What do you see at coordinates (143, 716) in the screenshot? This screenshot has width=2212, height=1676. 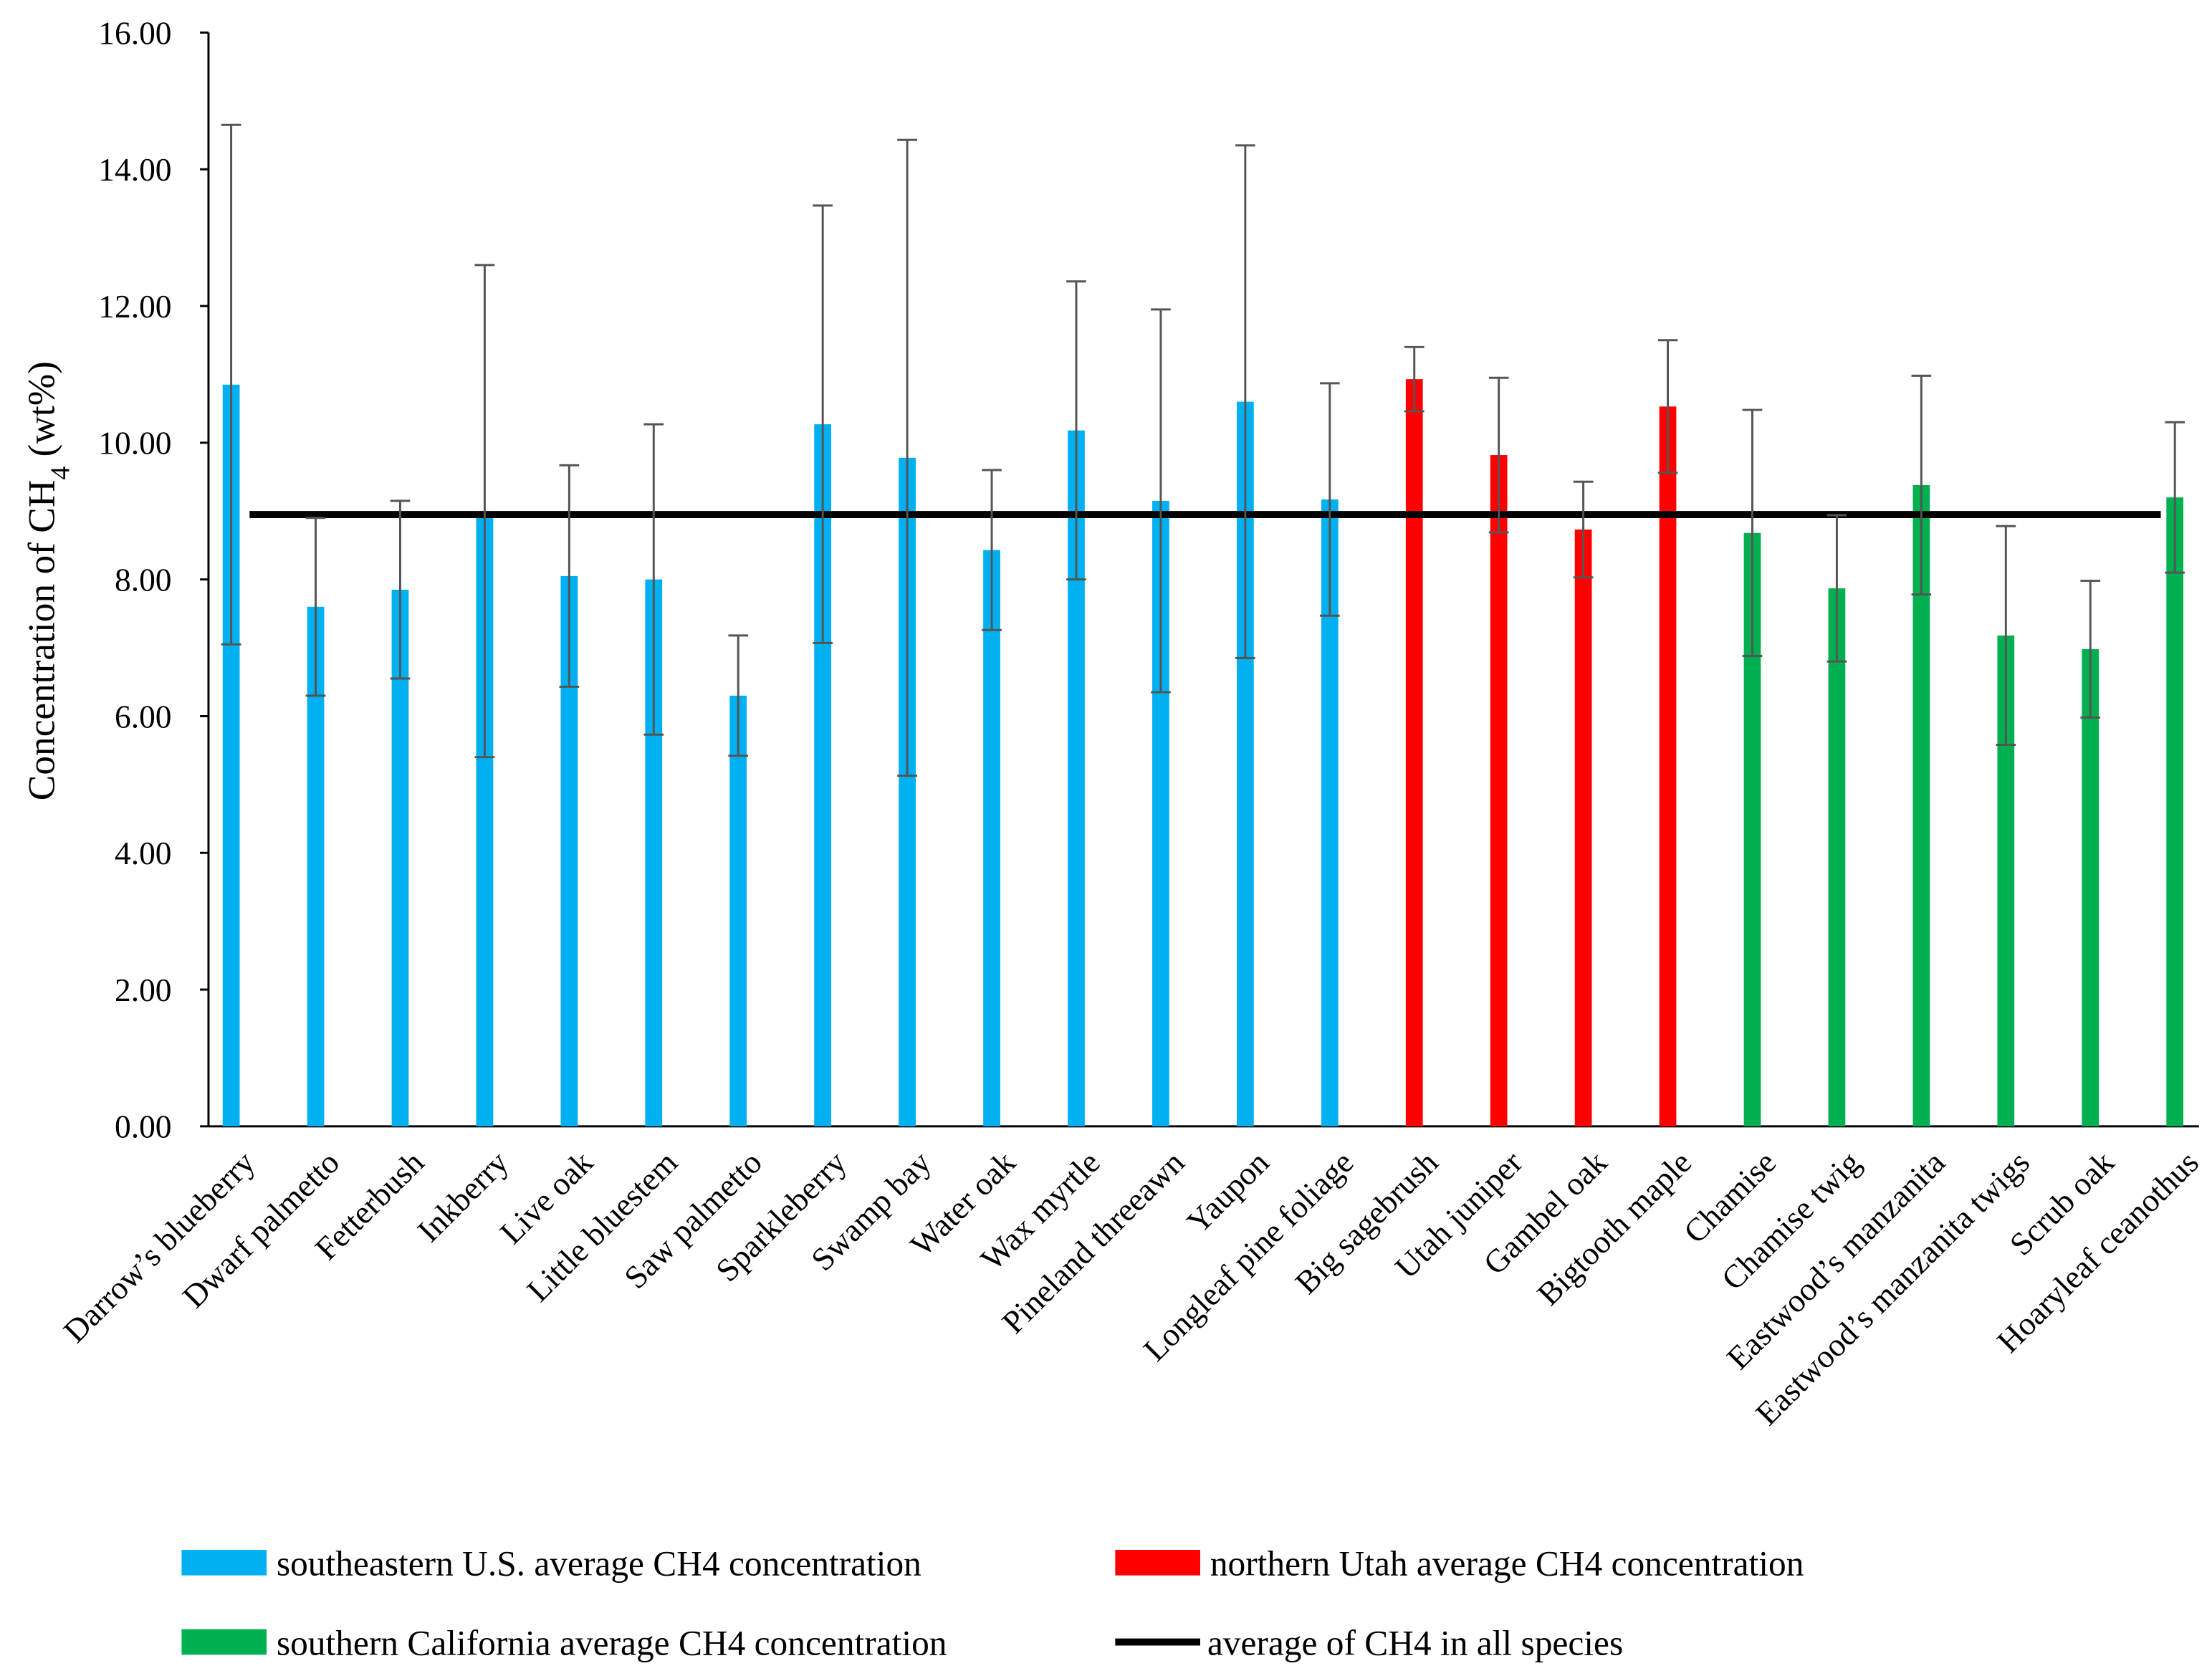 I see `y-tick-label: 6.00` at bounding box center [143, 716].